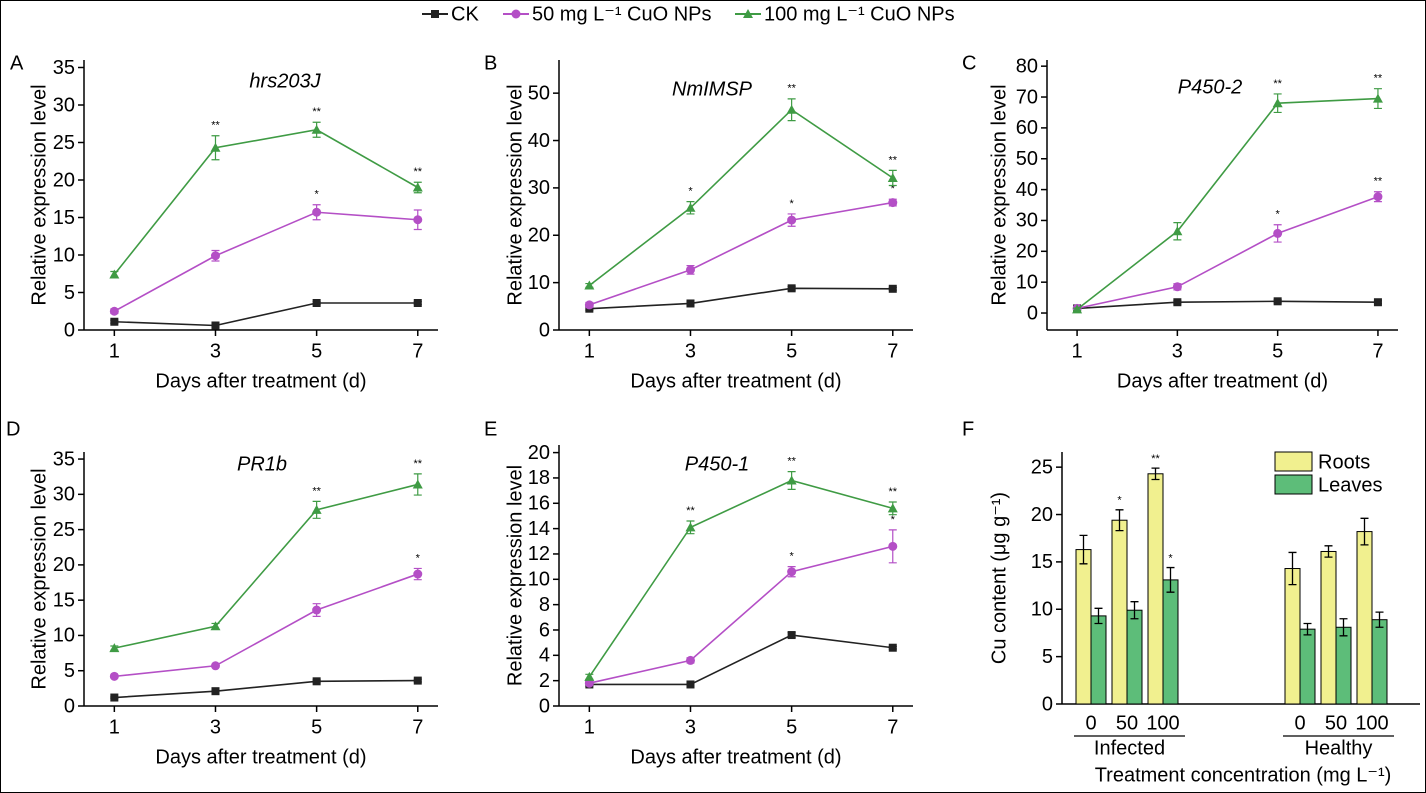 Image resolution: width=1426 pixels, height=793 pixels. What do you see at coordinates (539, 478) in the screenshot?
I see `y-tick-label: 18` at bounding box center [539, 478].